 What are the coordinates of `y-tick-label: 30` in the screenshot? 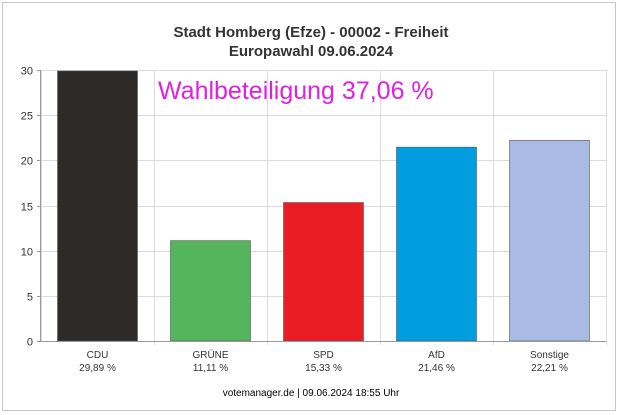 It's located at (27, 72).